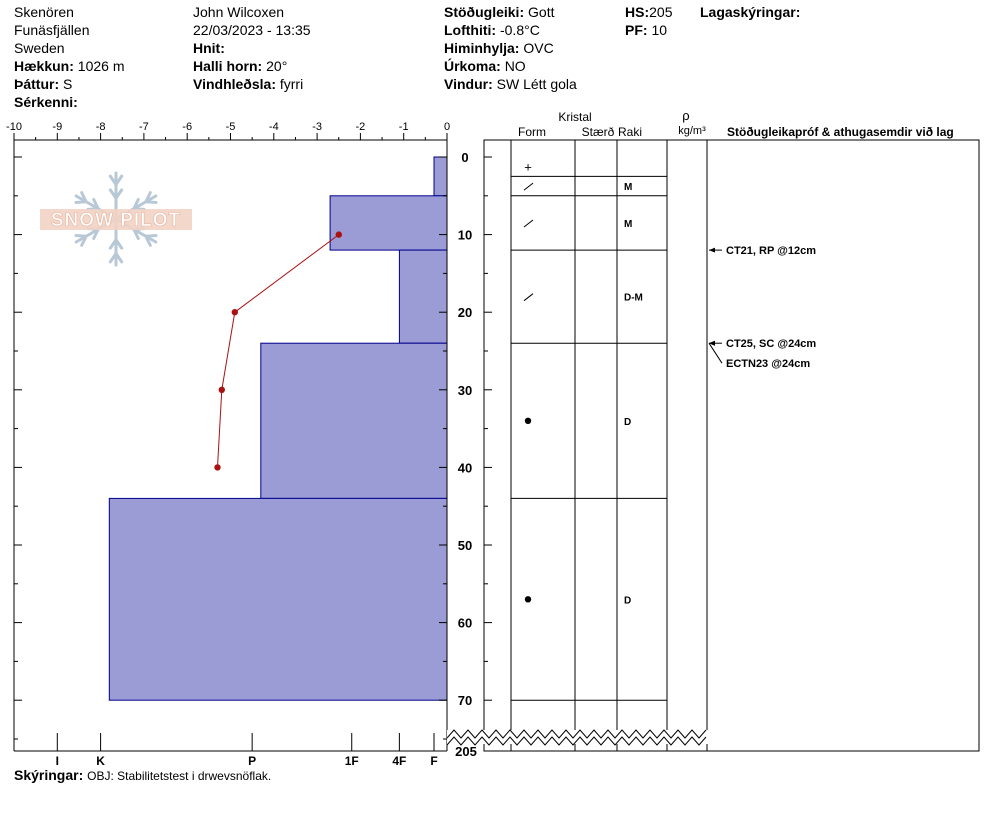  Describe the element at coordinates (361, 127) in the screenshot. I see `temp-tick-label: -2` at that location.